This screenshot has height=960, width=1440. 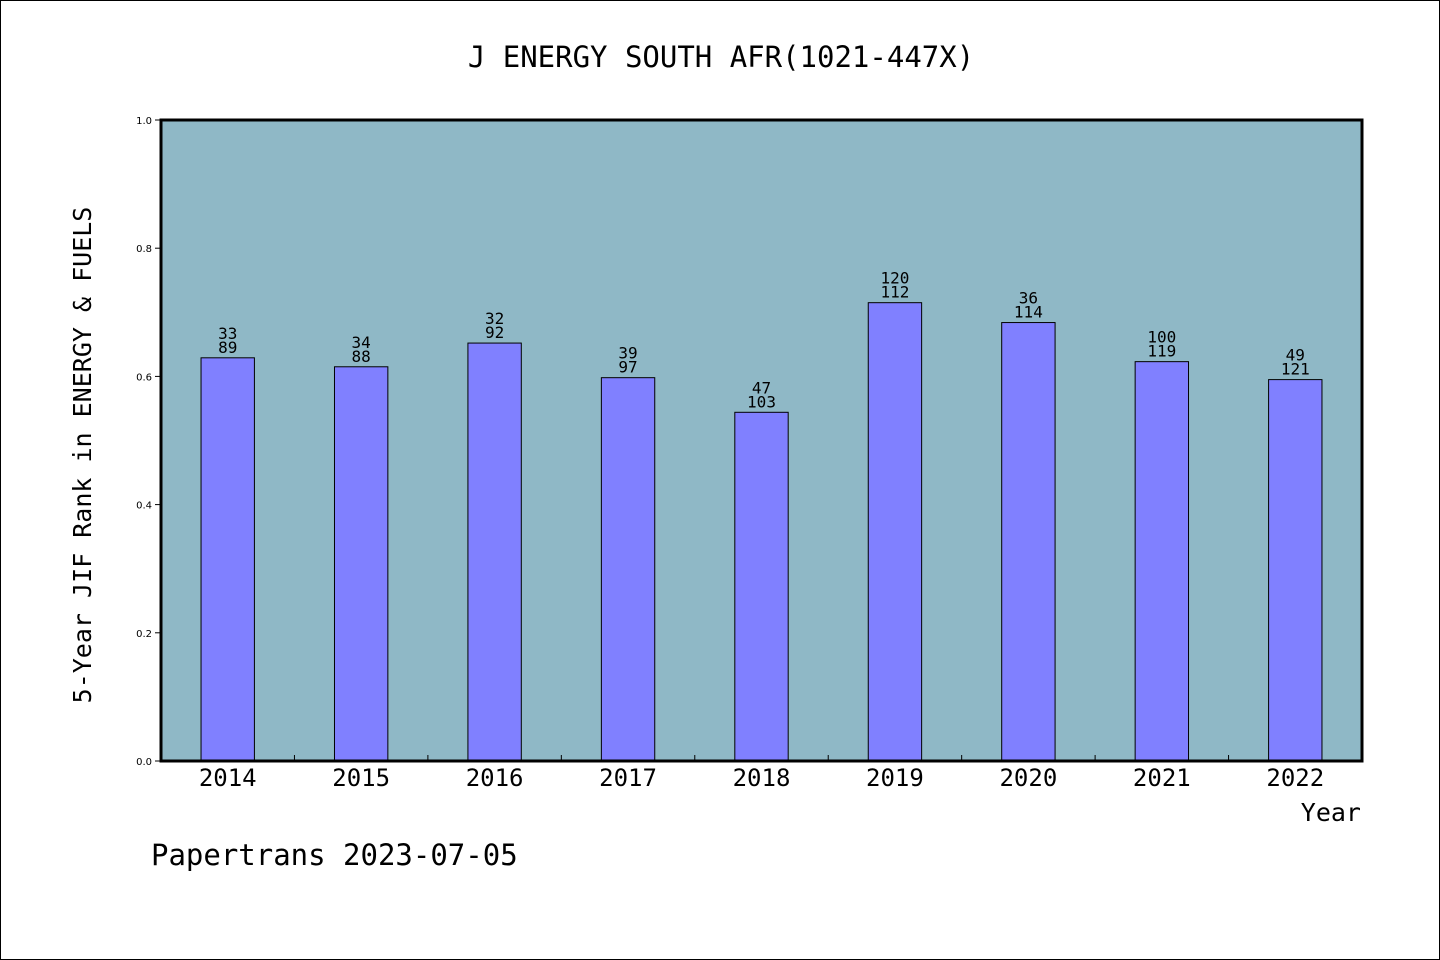 What do you see at coordinates (1162, 778) in the screenshot?
I see `x-tick-label: 2021` at bounding box center [1162, 778].